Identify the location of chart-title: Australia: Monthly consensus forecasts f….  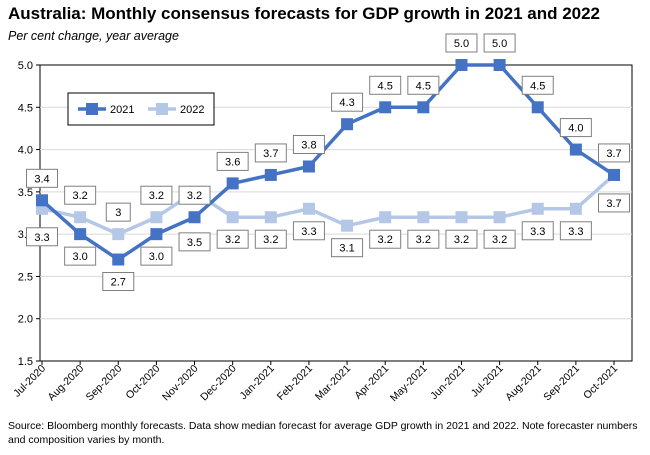
(304, 13).